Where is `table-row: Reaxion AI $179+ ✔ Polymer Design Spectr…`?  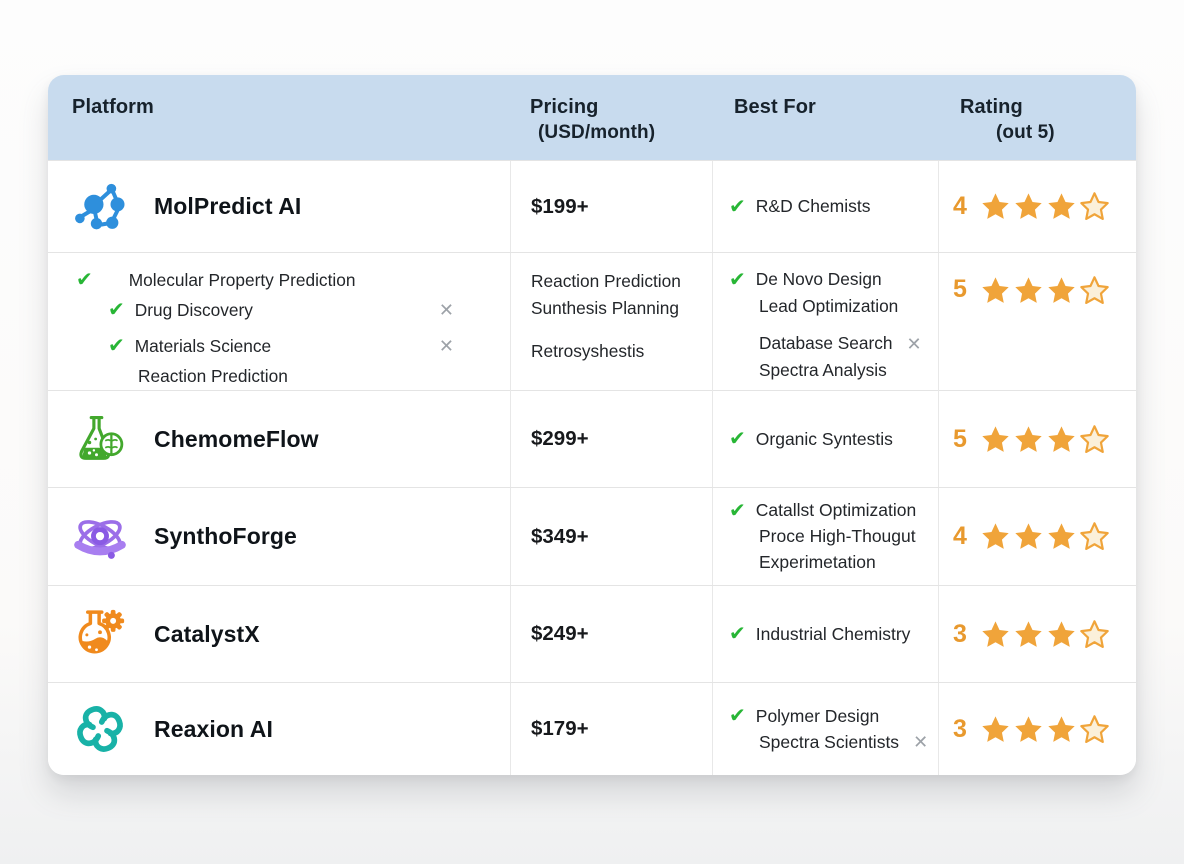
table-row: Reaxion AI $179+ ✔ Polymer Design Spectr… is located at coordinates (592, 728).